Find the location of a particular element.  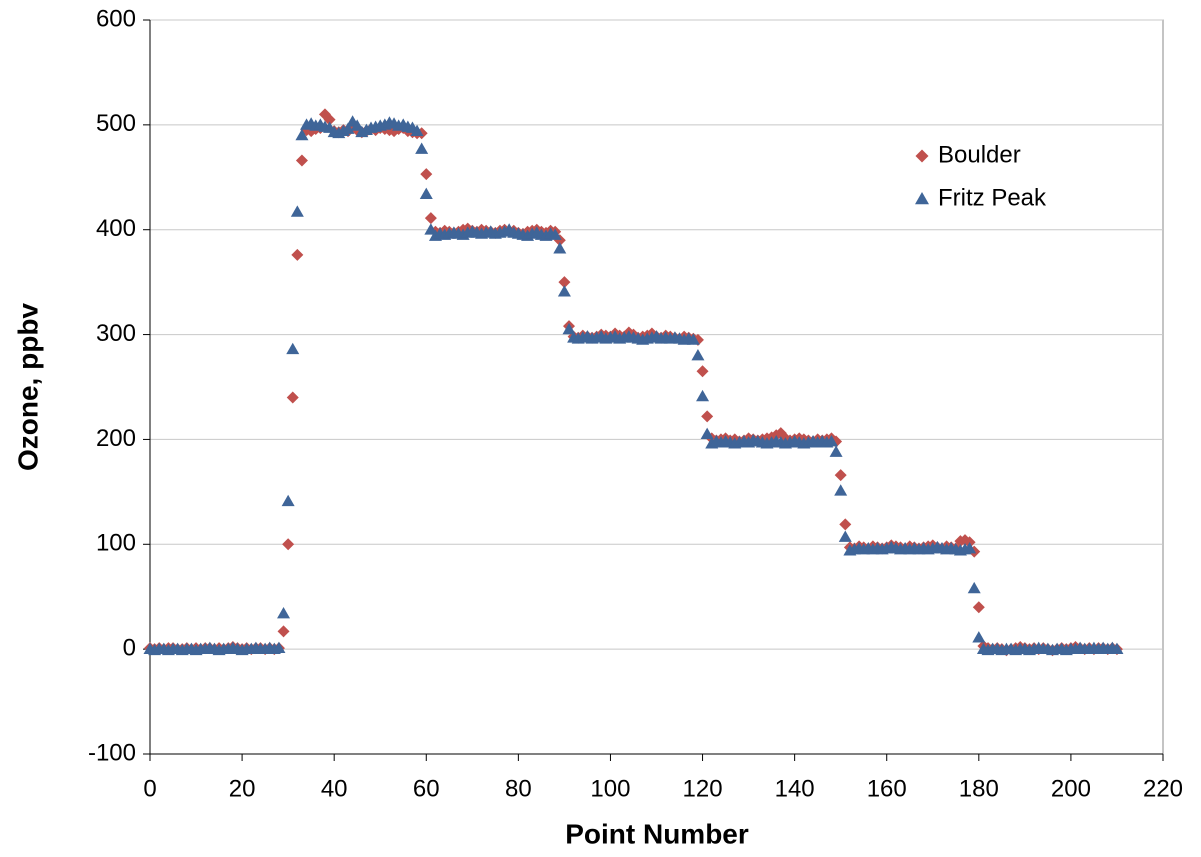

y-tick-label: -100 is located at coordinates (112, 752).